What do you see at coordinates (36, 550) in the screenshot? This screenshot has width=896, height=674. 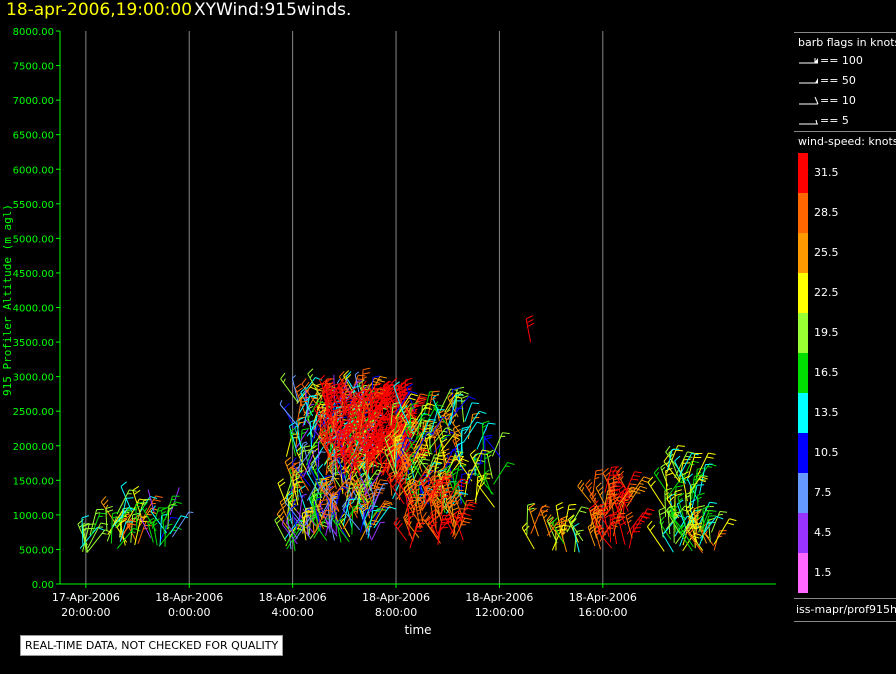 I see `y-tick-label: 500.00` at bounding box center [36, 550].